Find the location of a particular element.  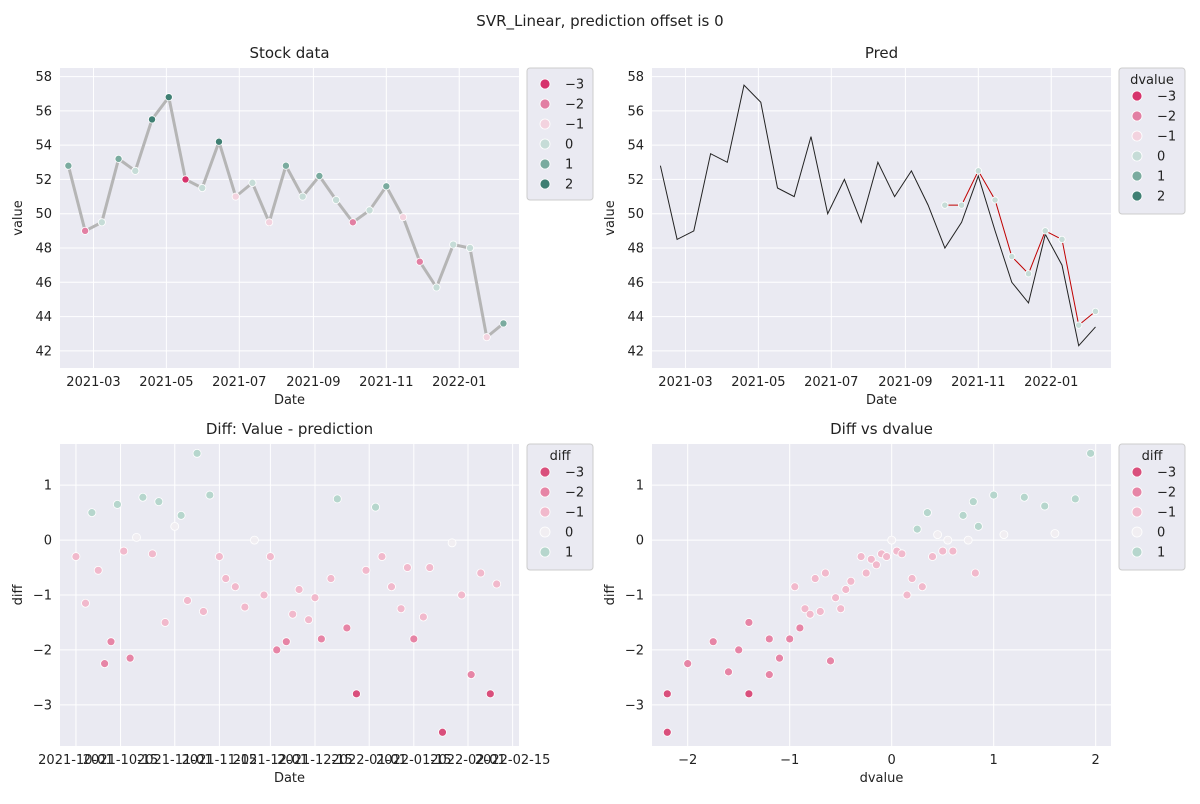

x-axis-label: dvalue is located at coordinates (882, 778).